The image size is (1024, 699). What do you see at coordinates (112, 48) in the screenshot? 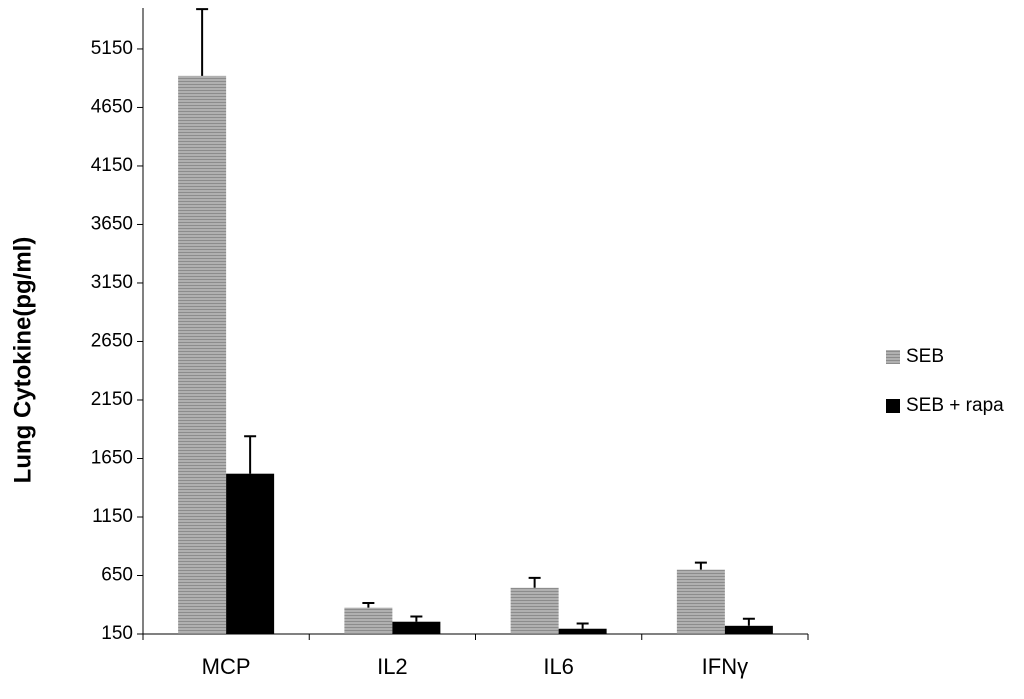
I see `y-tick-label: 5150` at bounding box center [112, 48].